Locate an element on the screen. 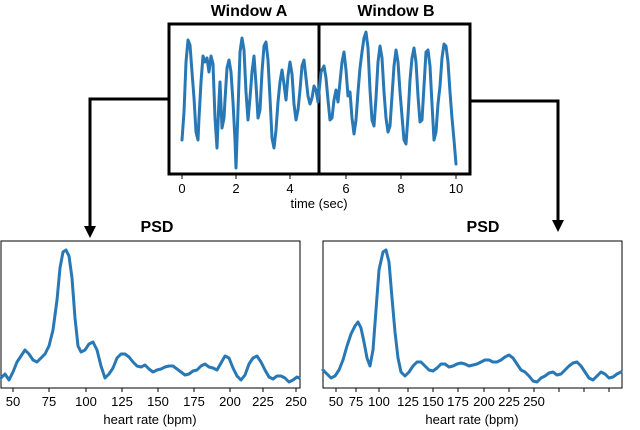 The width and height of the screenshot is (640, 430). psd-right-tick-label: 75 is located at coordinates (356, 401).